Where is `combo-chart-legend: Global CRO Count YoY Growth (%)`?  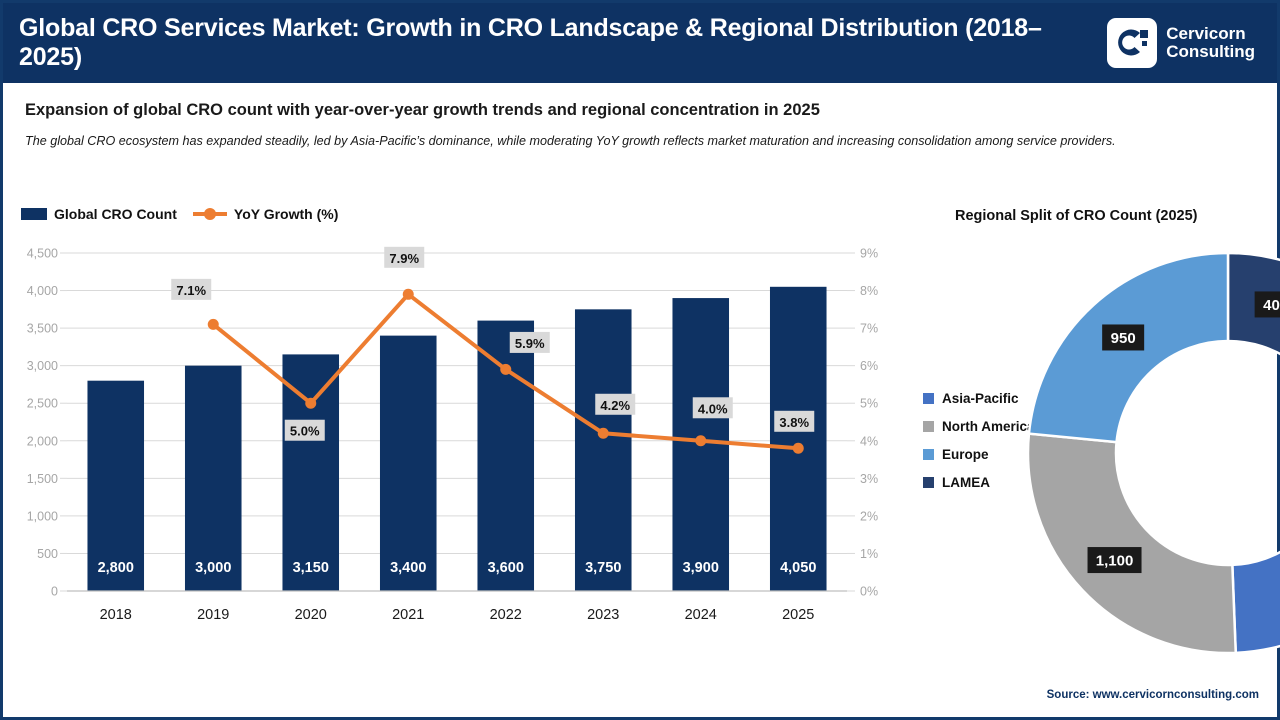 combo-chart-legend: Global CRO Count YoY Growth (%) is located at coordinates (179, 214).